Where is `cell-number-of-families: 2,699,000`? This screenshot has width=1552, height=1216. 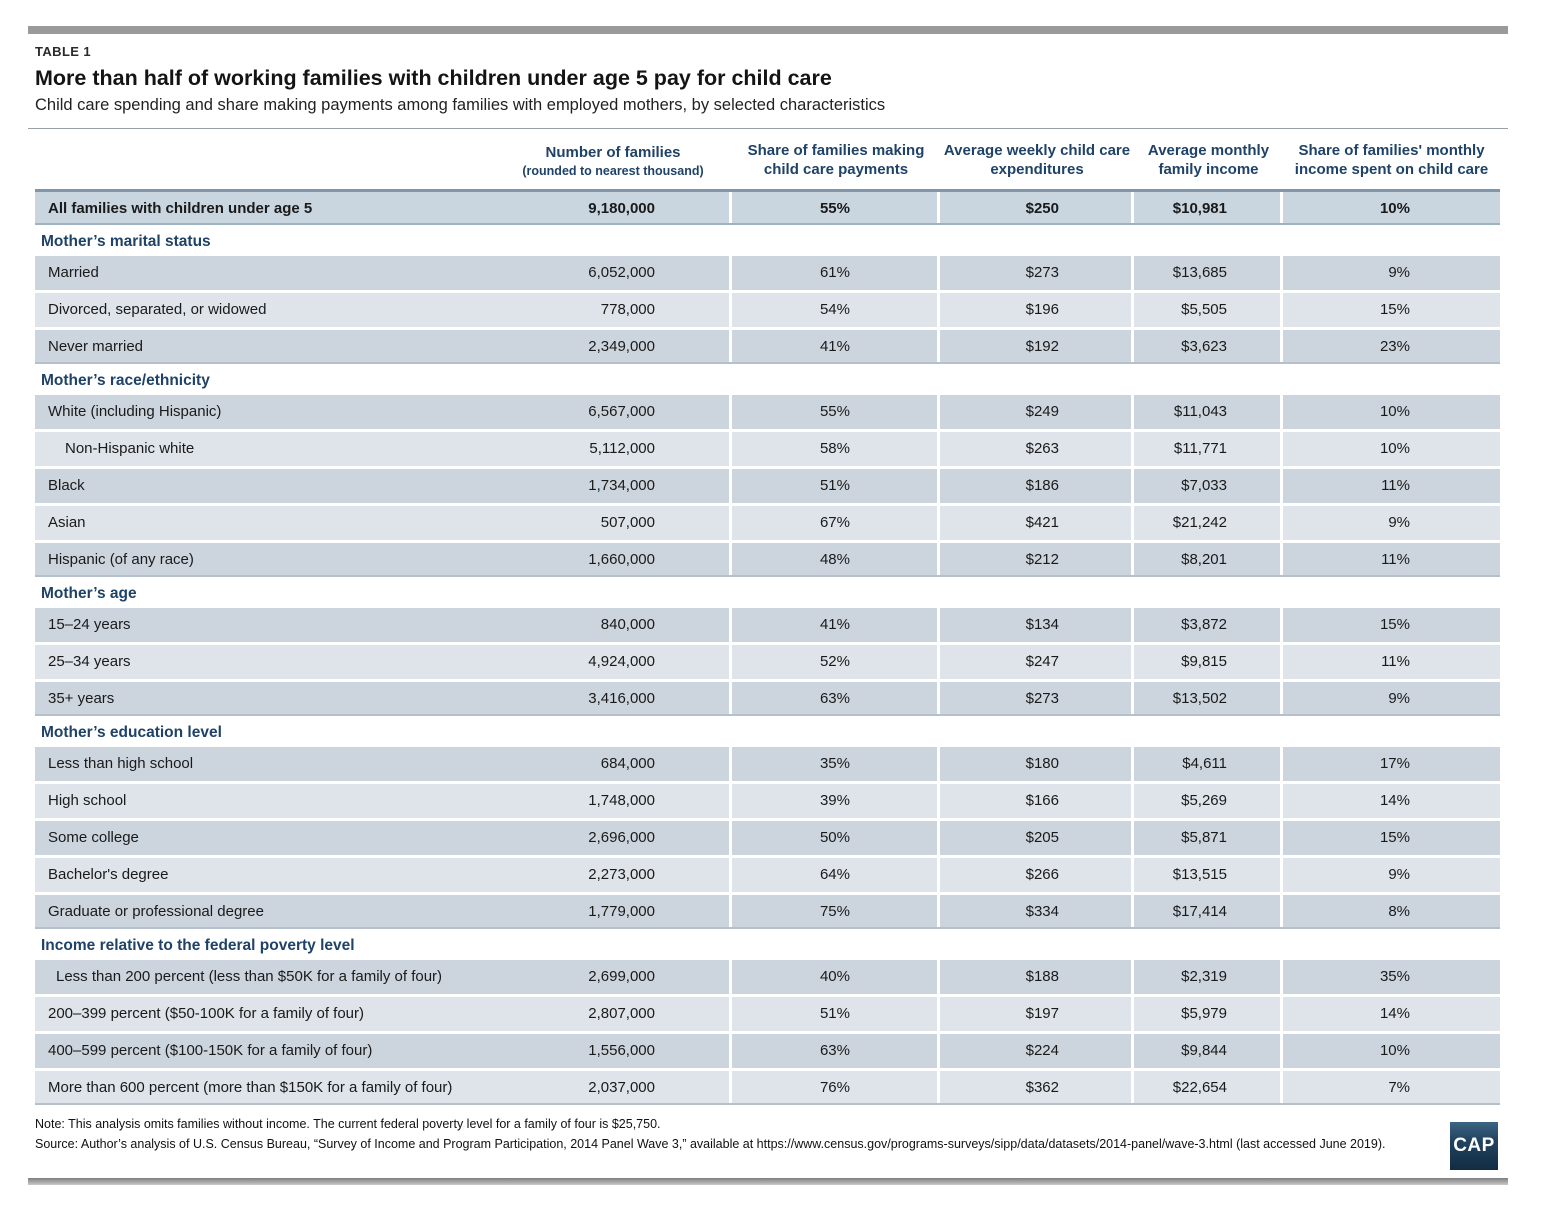
cell-number-of-families: 2,699,000 is located at coordinates (613, 977).